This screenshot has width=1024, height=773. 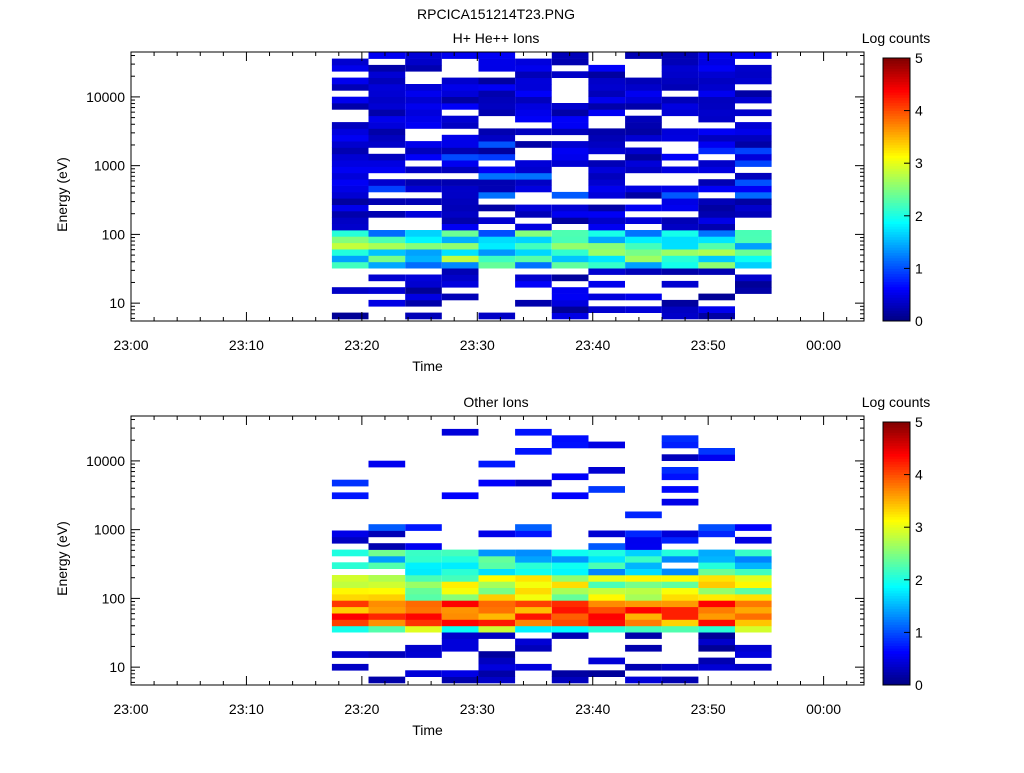 I want to click on heatmap-cells, so click(x=551, y=556).